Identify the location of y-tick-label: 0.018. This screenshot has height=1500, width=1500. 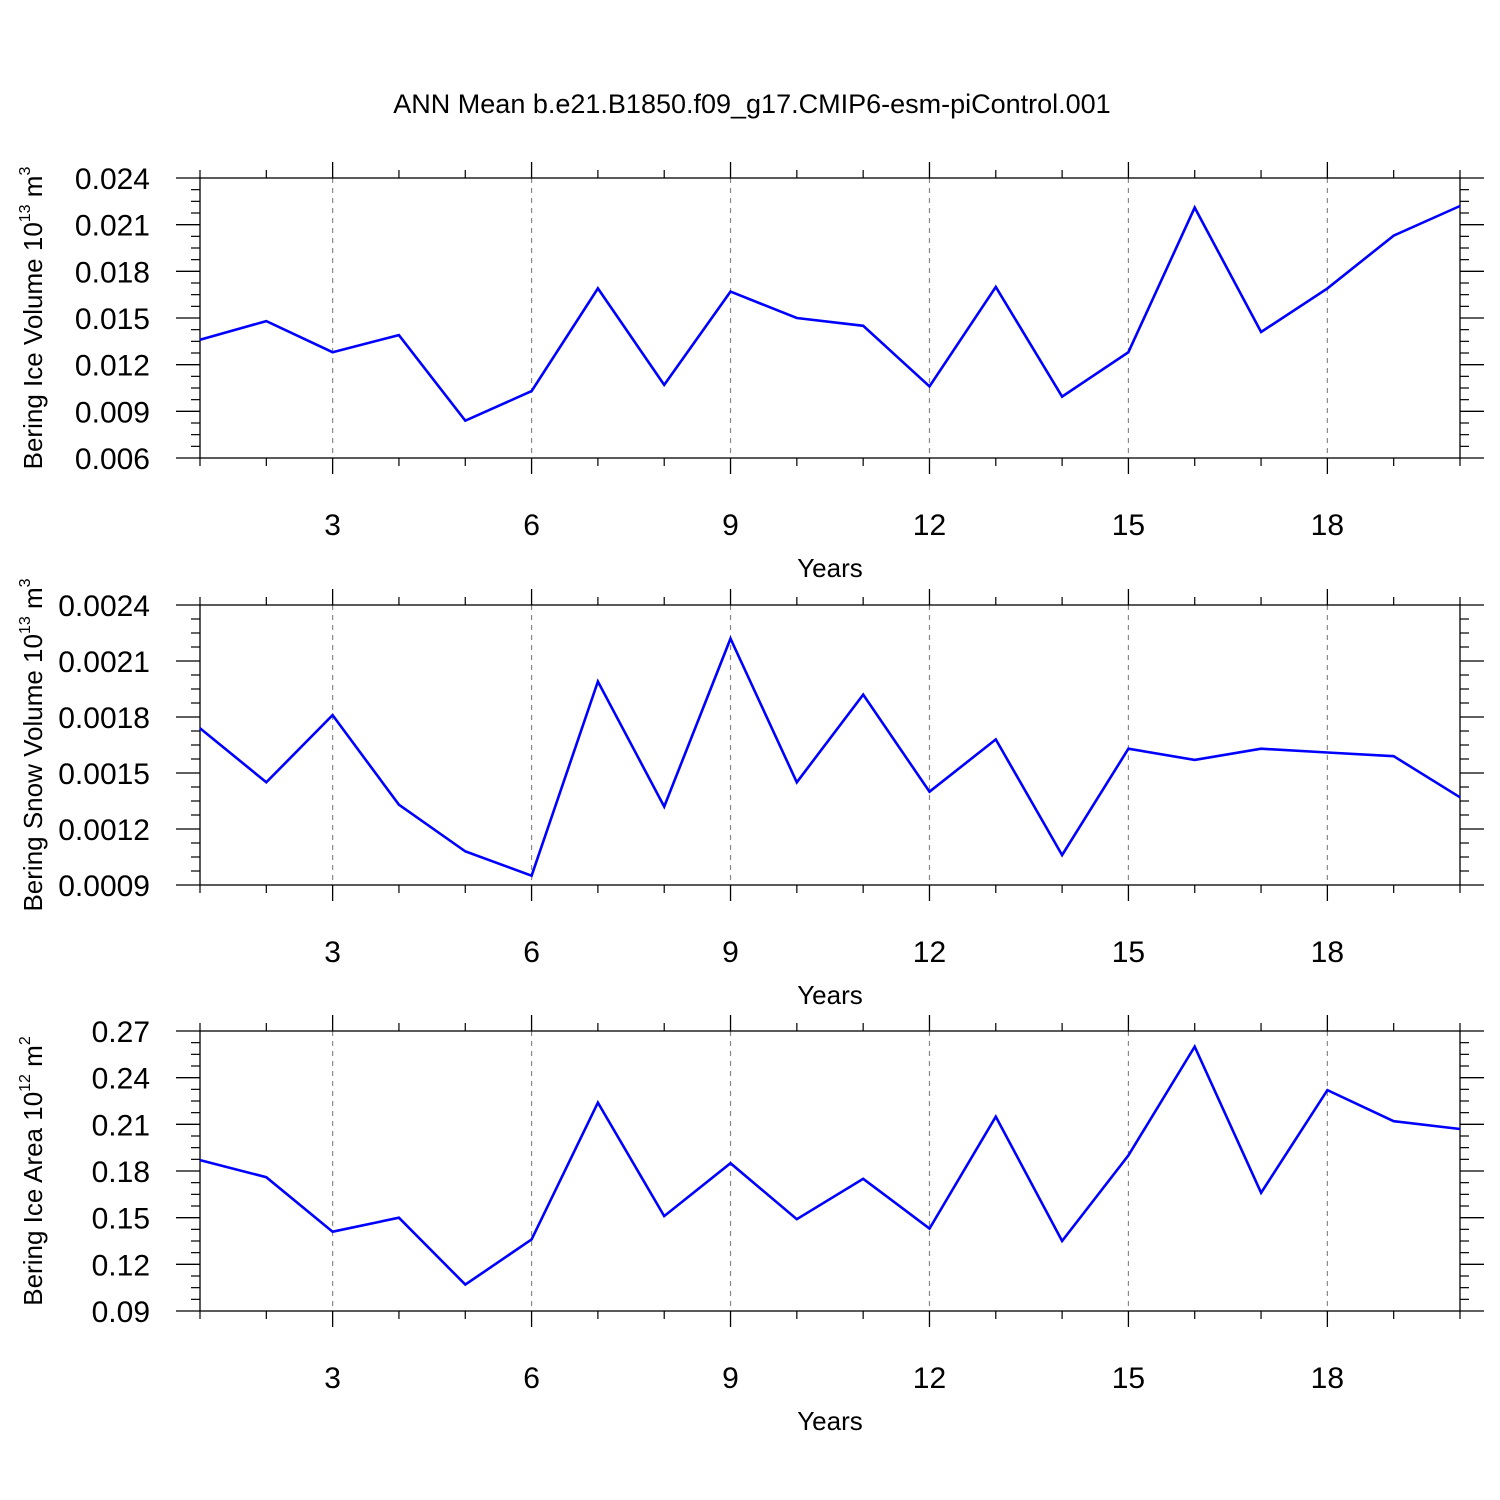
(112, 272).